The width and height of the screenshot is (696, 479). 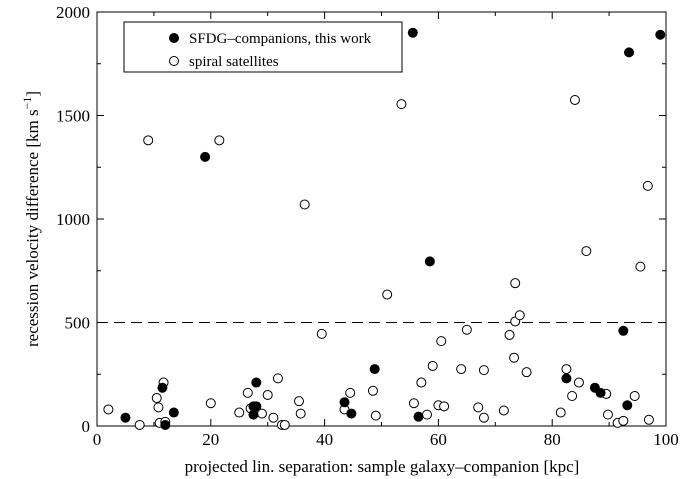 I want to click on y-axis-label-main: recession velocity difference [km s, so click(x=32, y=228).